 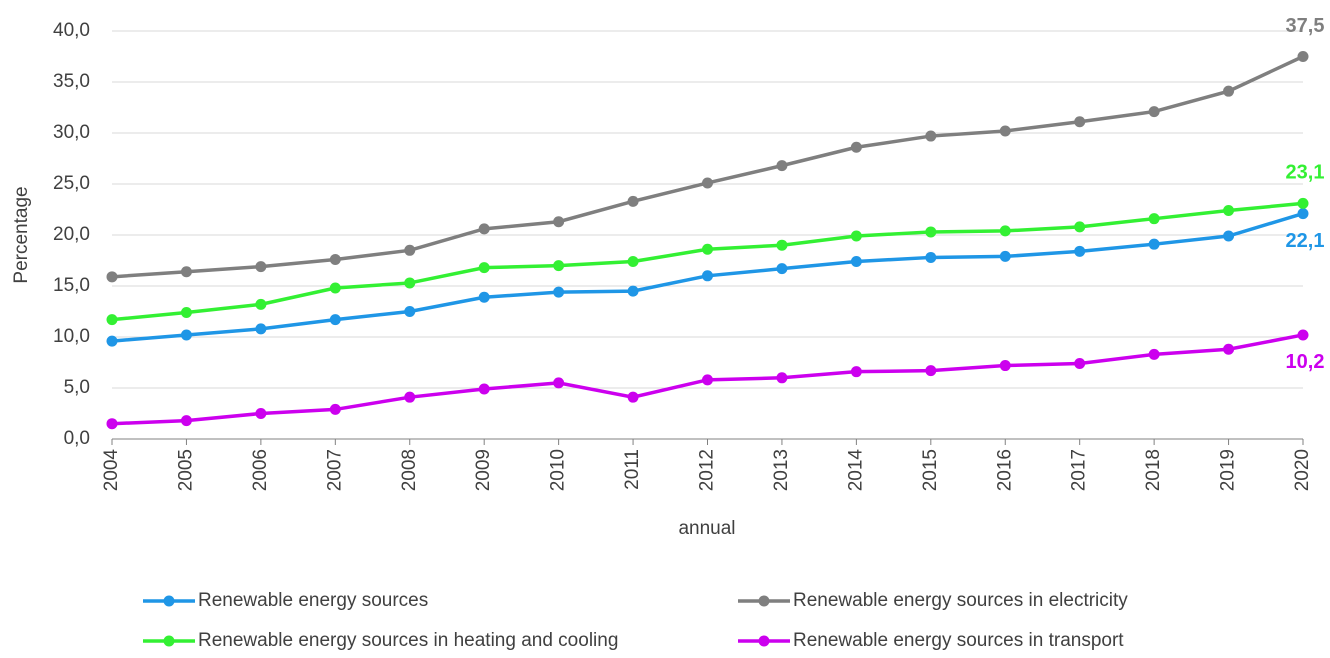 What do you see at coordinates (707, 470) in the screenshot?
I see `x-tick-label: 2012` at bounding box center [707, 470].